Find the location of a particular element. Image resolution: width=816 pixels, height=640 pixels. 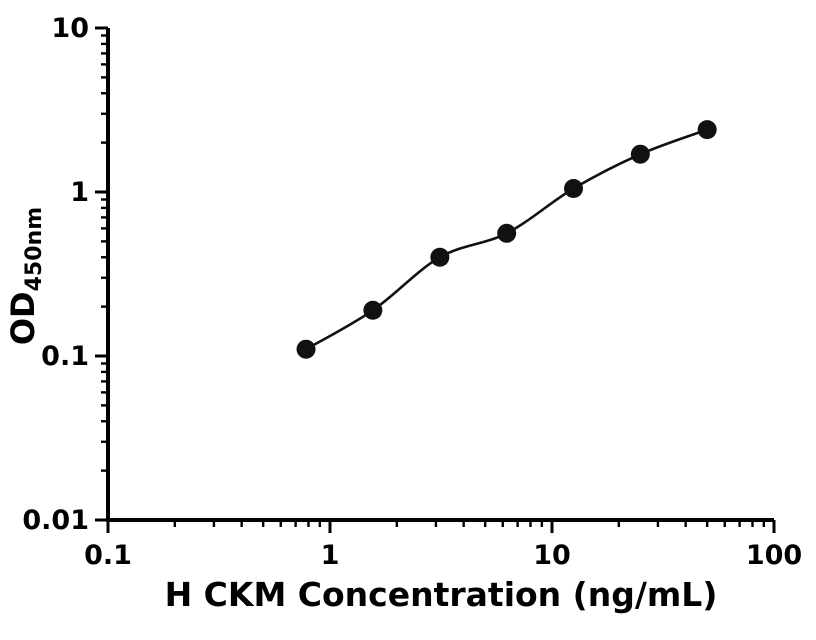

x-tick-label: 100 is located at coordinates (774, 555).